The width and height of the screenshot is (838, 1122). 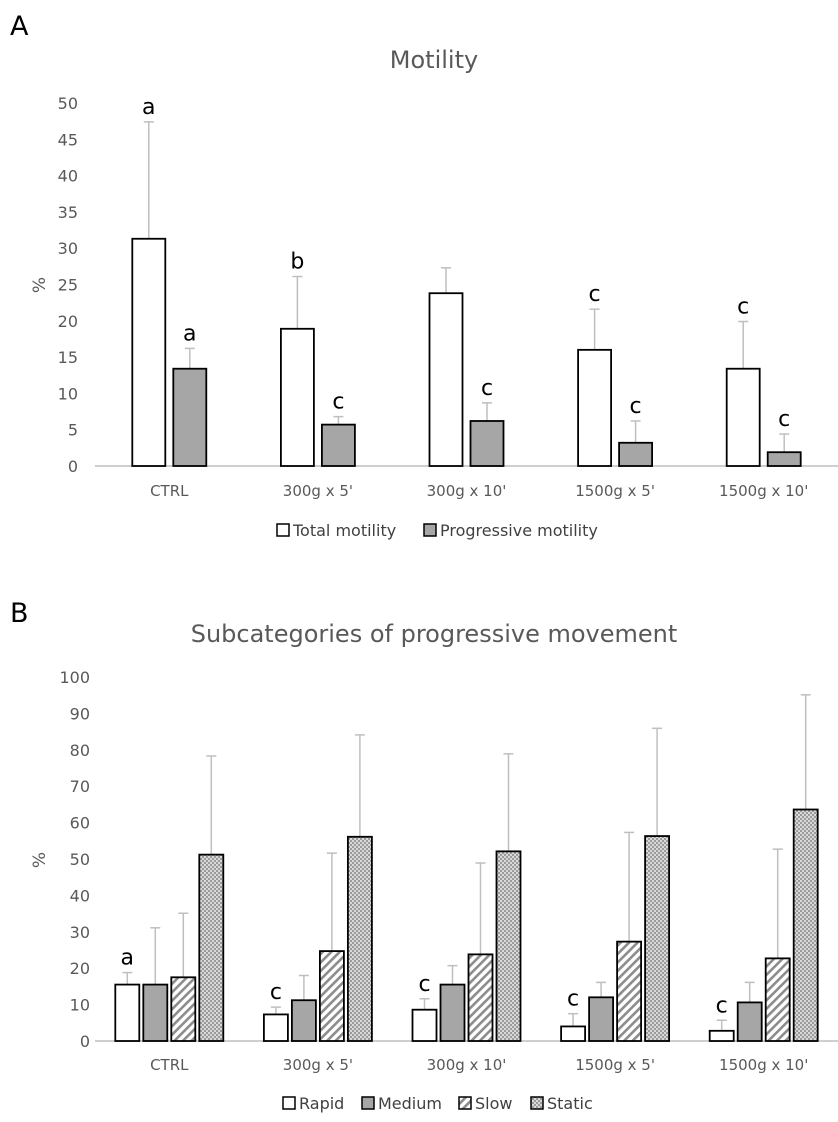 I want to click on y-tick-label: 60, so click(x=80, y=823).